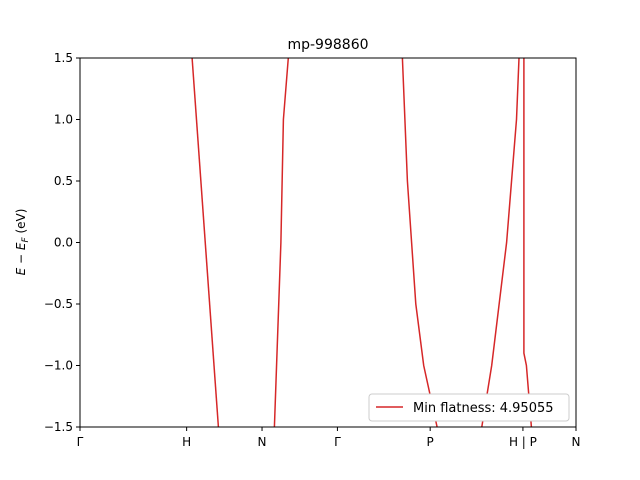  Describe the element at coordinates (430, 442) in the screenshot. I see `x-tick-label: P` at that location.